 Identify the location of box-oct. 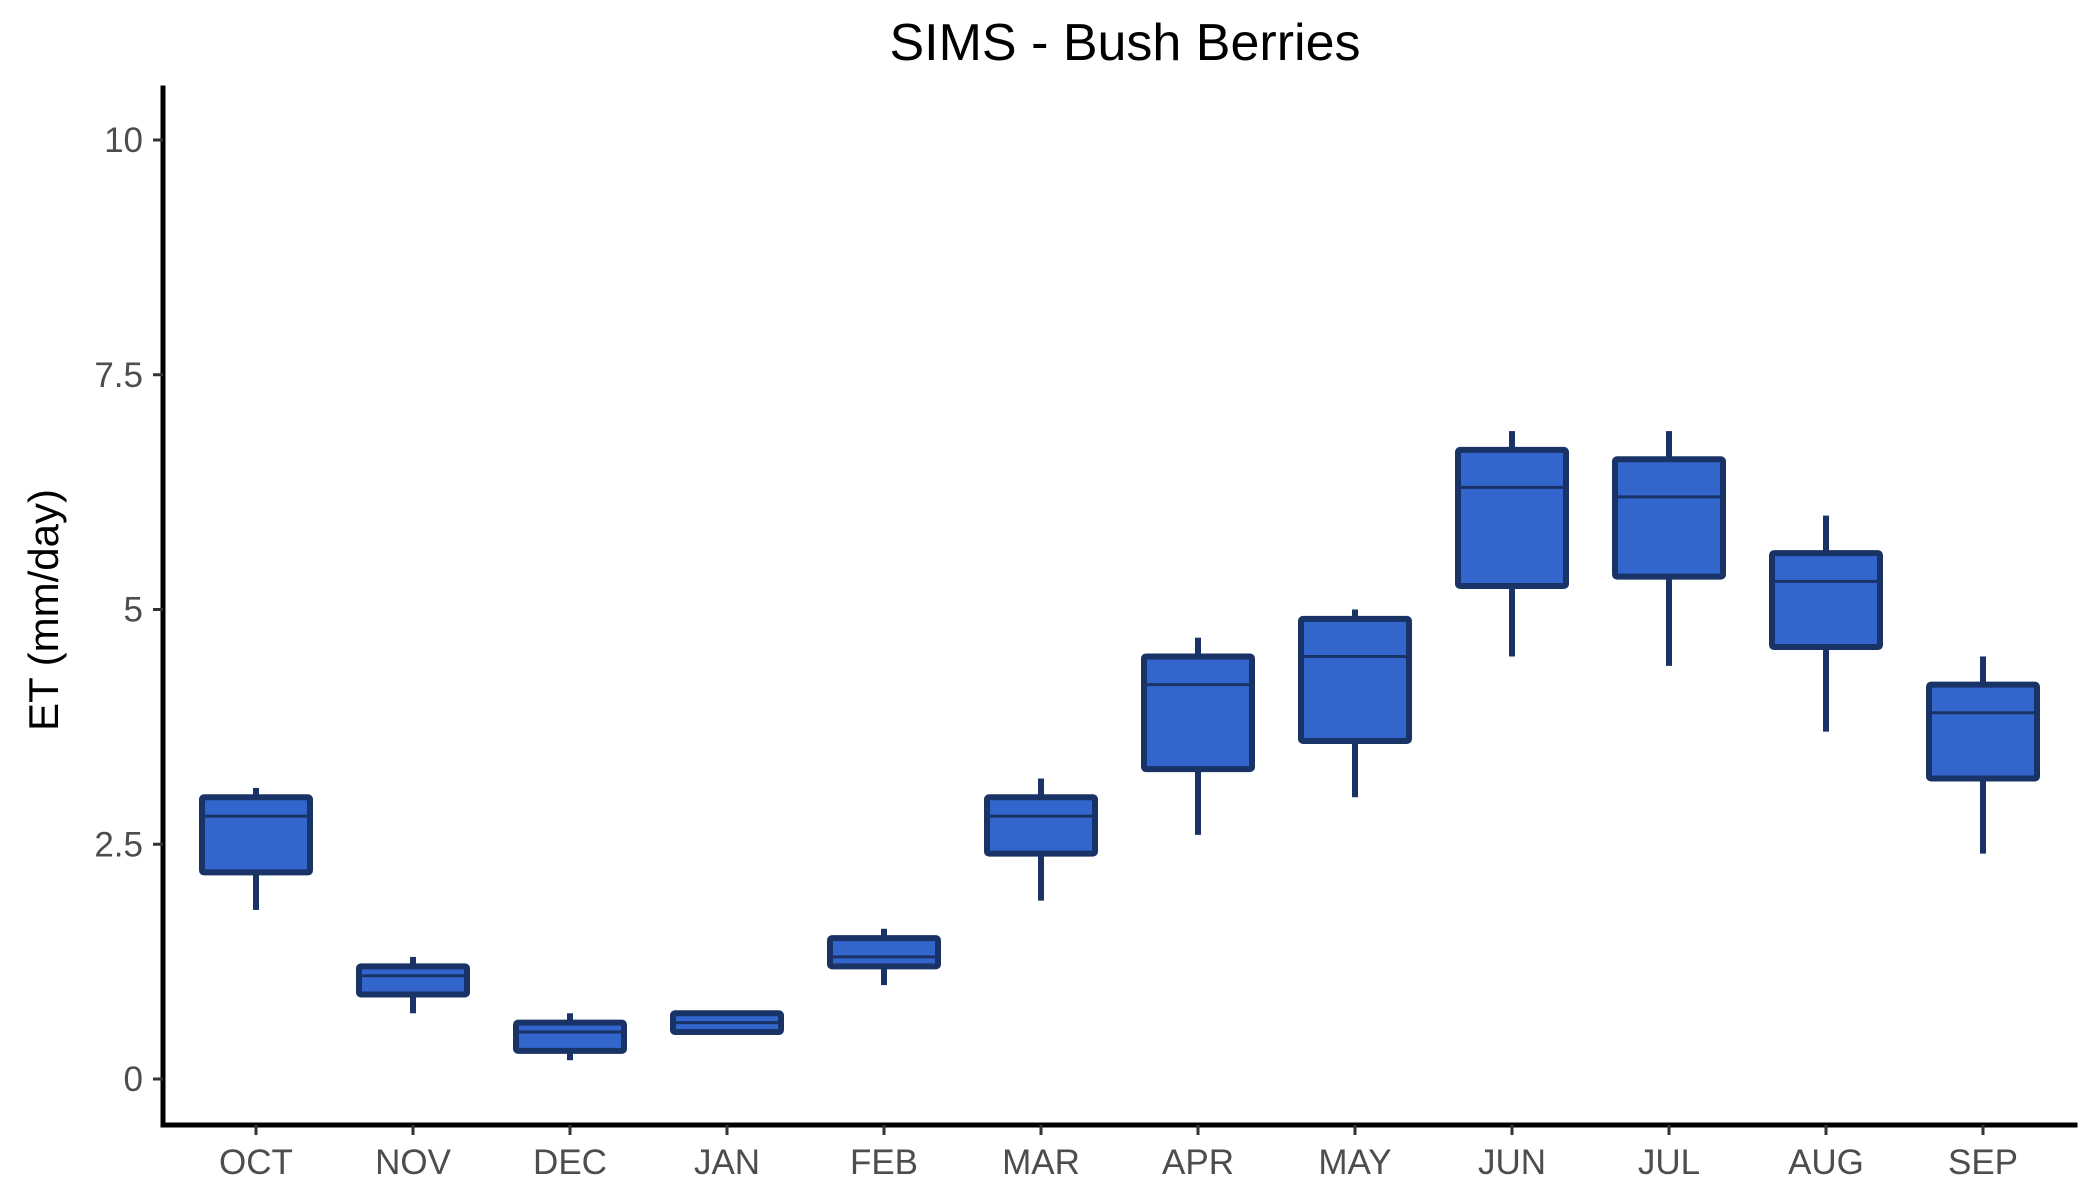
(256, 848).